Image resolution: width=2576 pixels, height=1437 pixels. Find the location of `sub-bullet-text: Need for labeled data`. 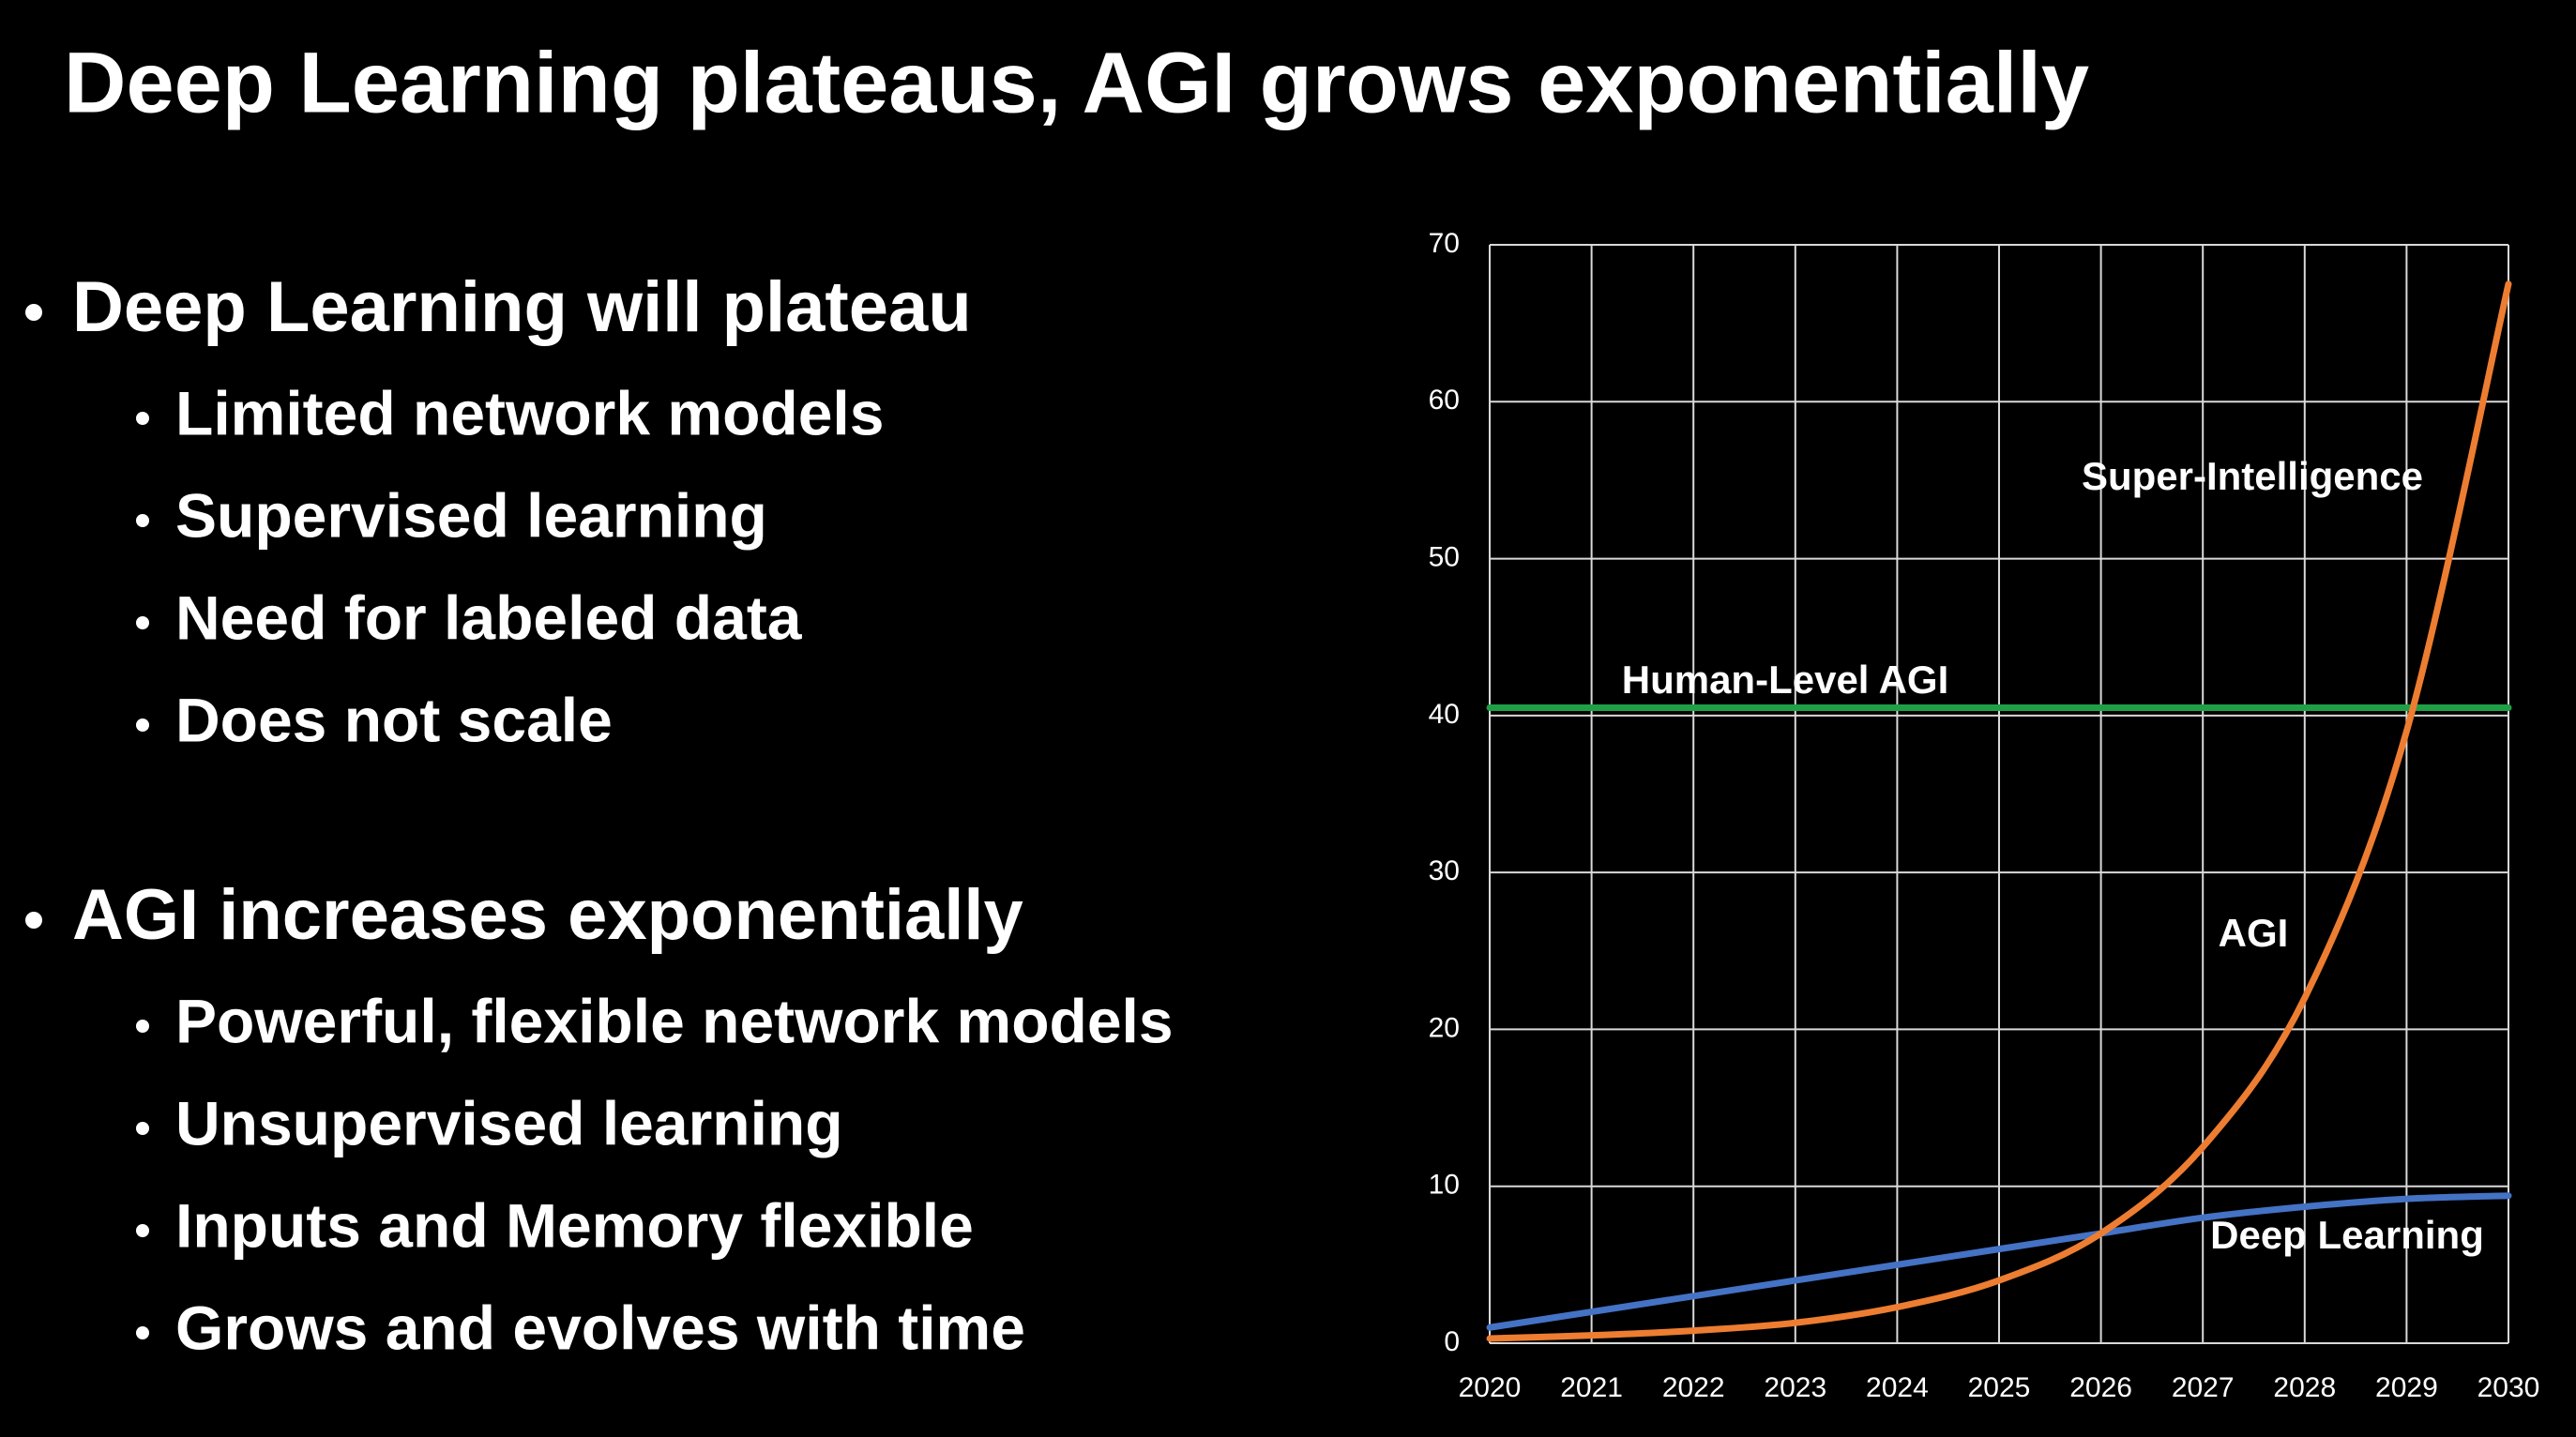

sub-bullet-text: Need for labeled data is located at coordinates (489, 617).